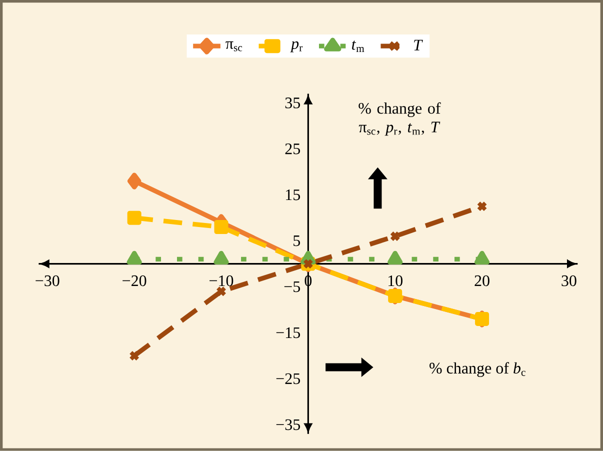 The height and width of the screenshot is (451, 603). I want to click on x-tick-label: −20, so click(134, 280).